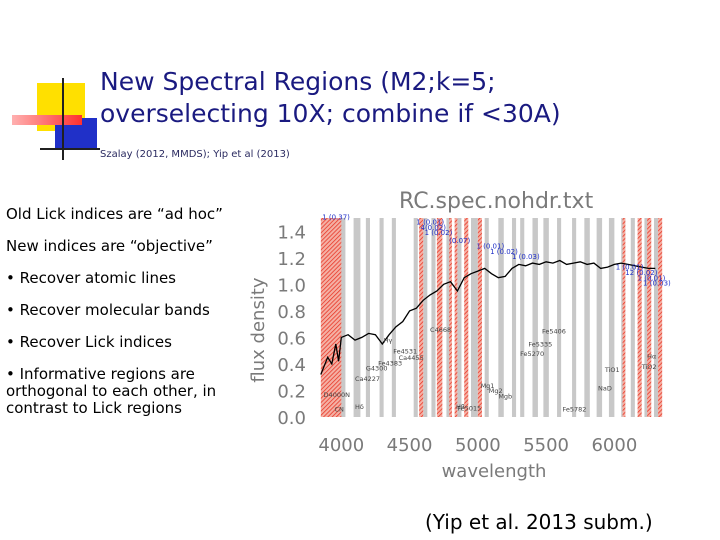  I want to click on annotation-label: Hα, so click(651, 357).